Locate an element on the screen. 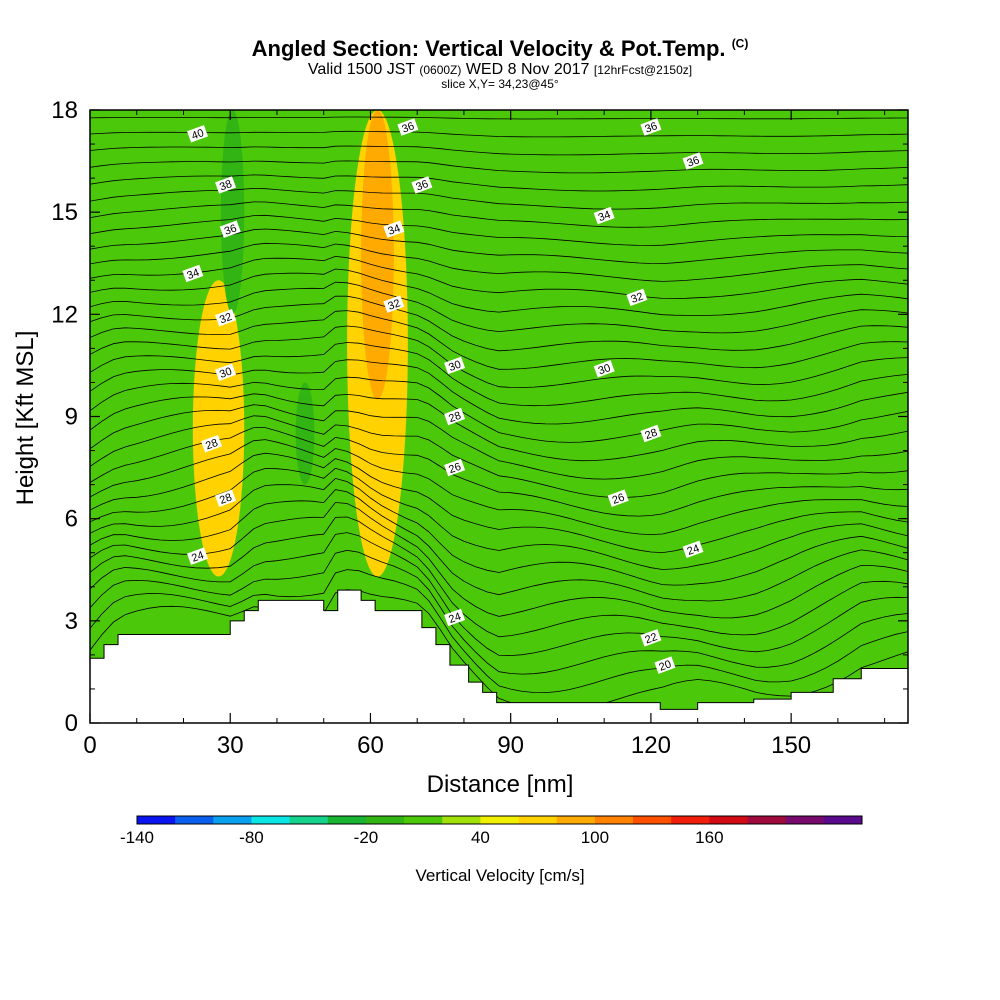  colorbar-tick-label: 40 is located at coordinates (480, 837).